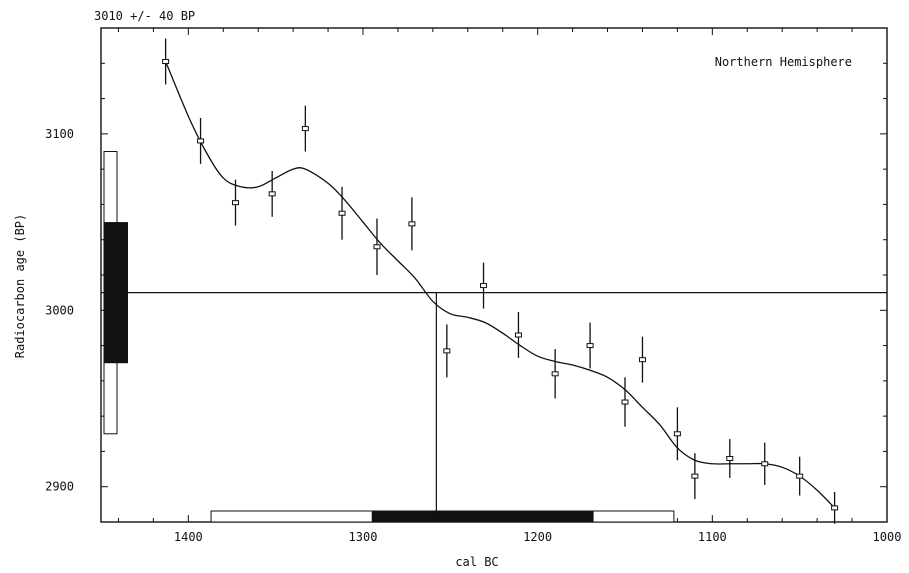  What do you see at coordinates (20, 286) in the screenshot?
I see `y-axis-label: Radiocarbon age (BP)` at bounding box center [20, 286].